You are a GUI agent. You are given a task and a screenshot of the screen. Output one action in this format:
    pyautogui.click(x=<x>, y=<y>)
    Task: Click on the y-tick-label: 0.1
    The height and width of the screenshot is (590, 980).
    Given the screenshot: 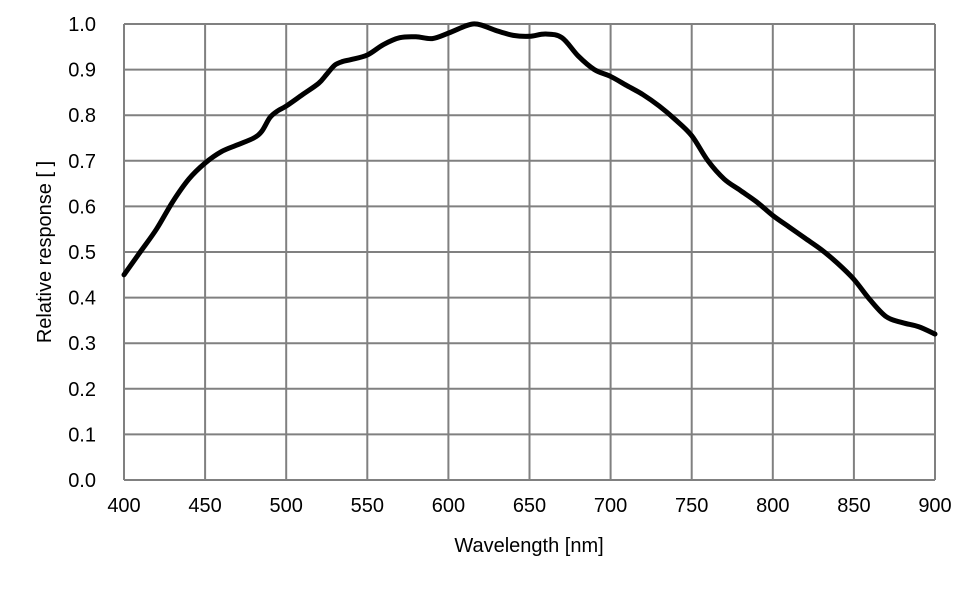 What is the action you would take?
    pyautogui.click(x=82, y=435)
    